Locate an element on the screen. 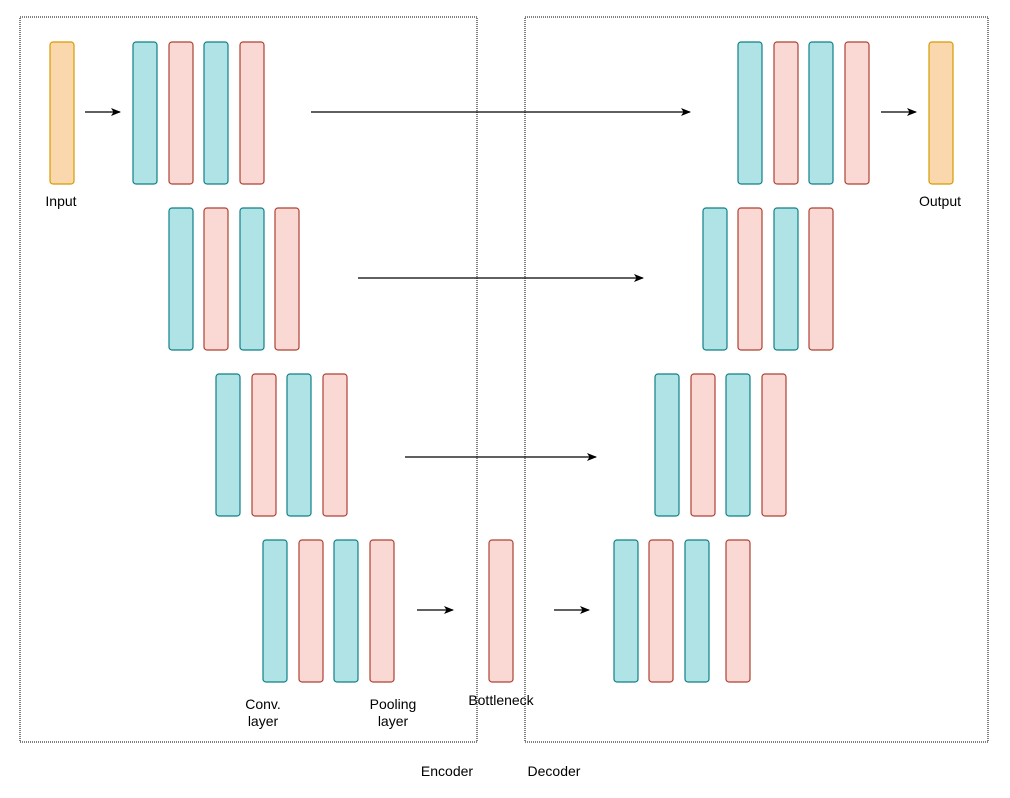 The image size is (1010, 798). conv-layer-label-line1: Conv. is located at coordinates (263, 704).